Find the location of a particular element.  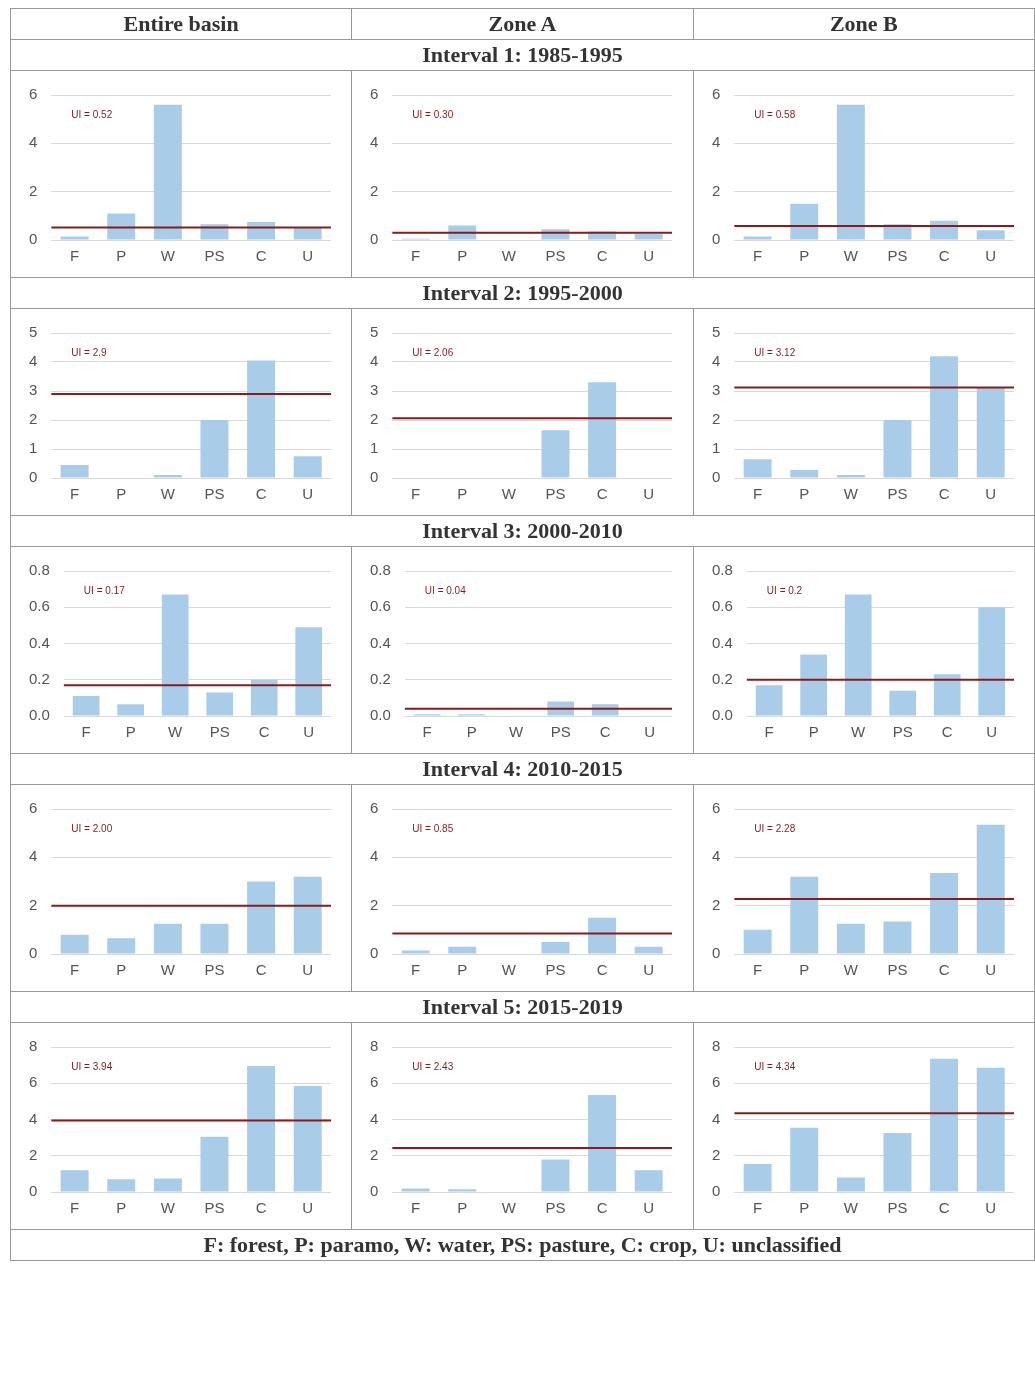

y-tick-label: 1 is located at coordinates (374, 448).